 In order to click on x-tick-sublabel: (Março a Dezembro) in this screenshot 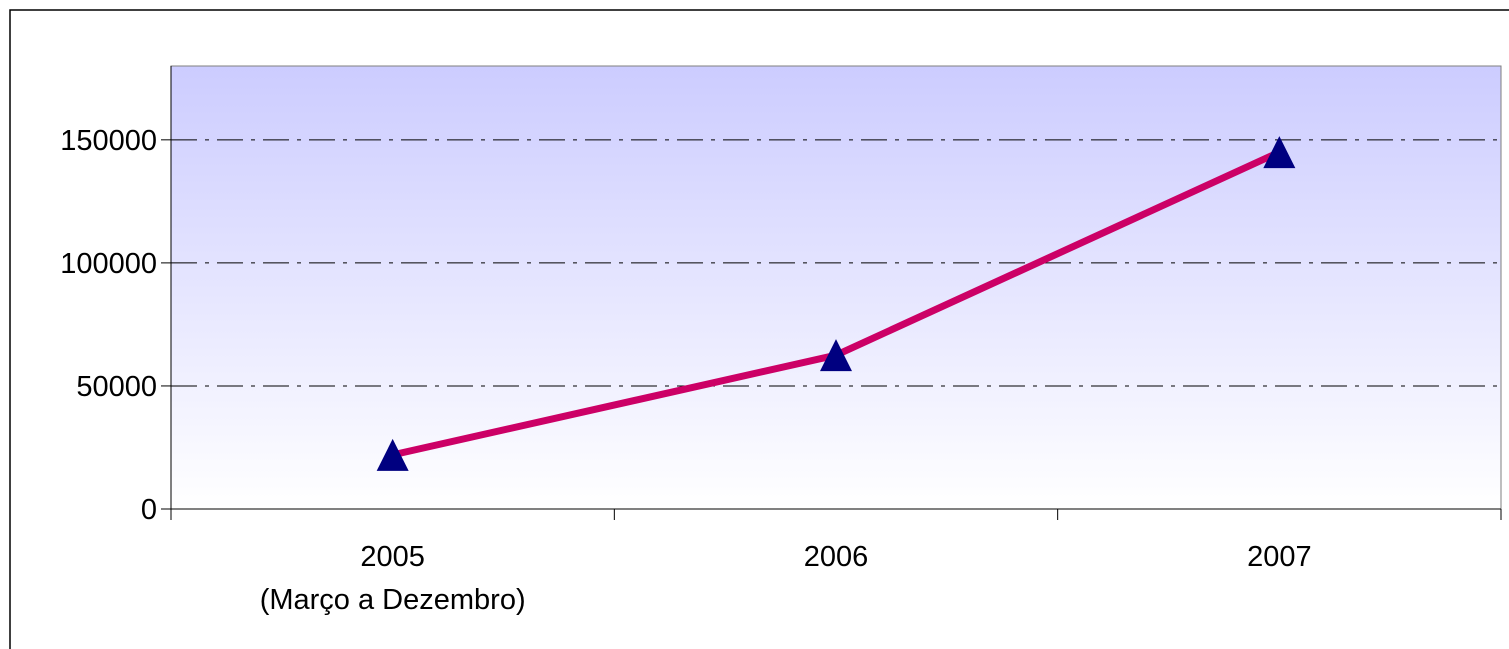, I will do `click(393, 600)`.